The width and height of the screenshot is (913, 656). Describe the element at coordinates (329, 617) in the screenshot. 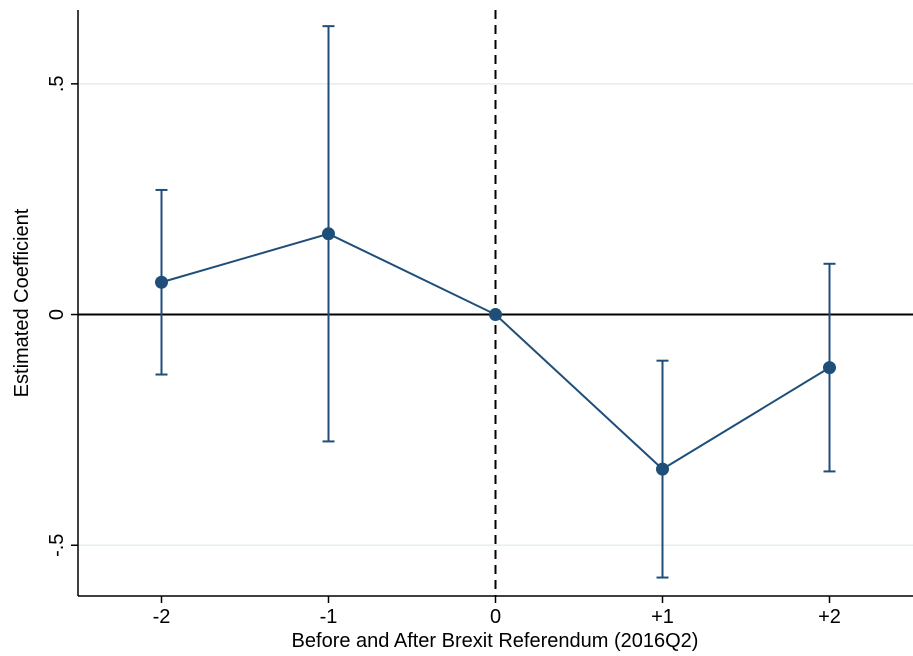

I see `x-tick-label: -1` at that location.